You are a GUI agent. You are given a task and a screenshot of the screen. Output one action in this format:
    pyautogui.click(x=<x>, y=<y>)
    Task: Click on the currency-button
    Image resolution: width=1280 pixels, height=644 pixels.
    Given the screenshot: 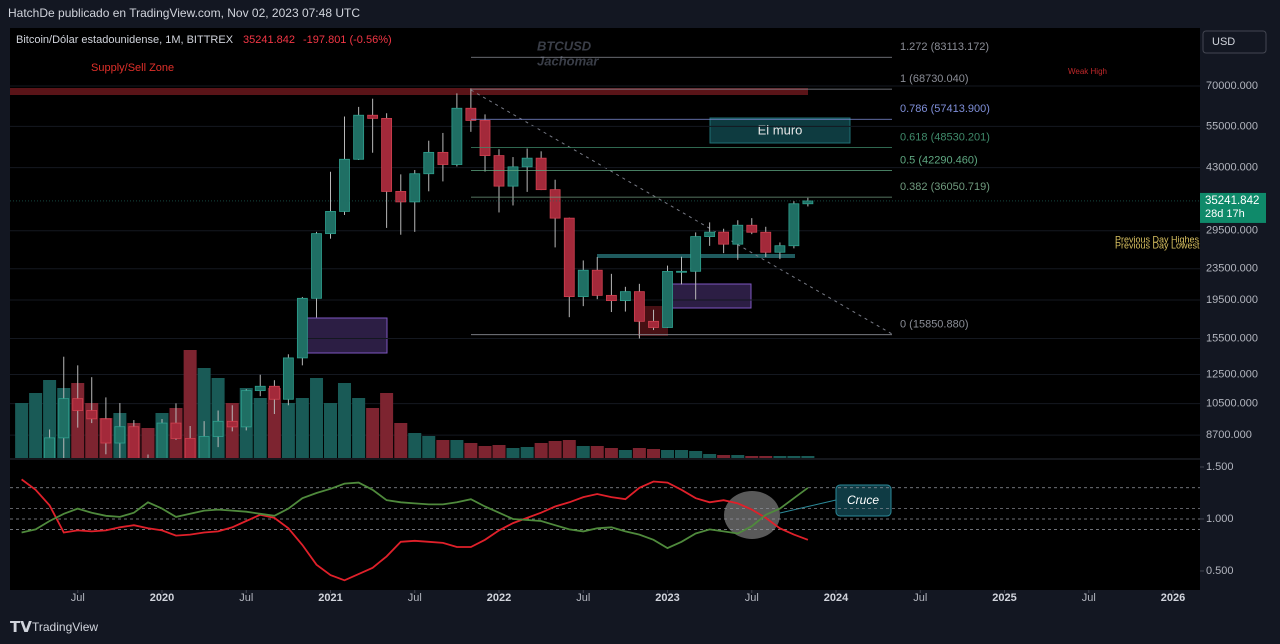 What is the action you would take?
    pyautogui.click(x=1234, y=42)
    